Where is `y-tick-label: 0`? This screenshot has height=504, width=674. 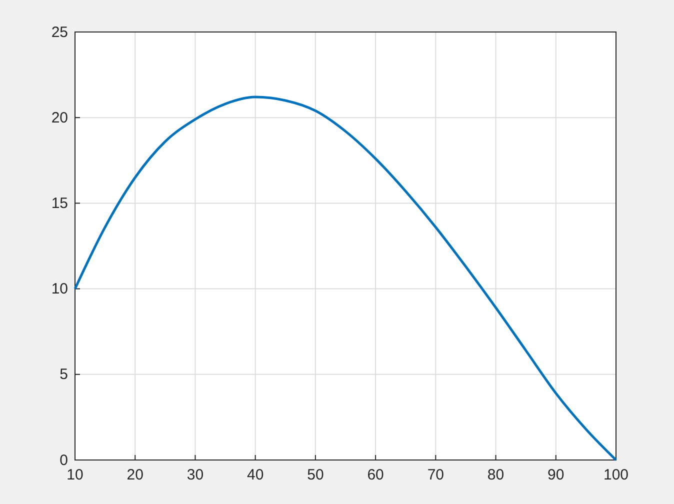
y-tick-label: 0 is located at coordinates (64, 460).